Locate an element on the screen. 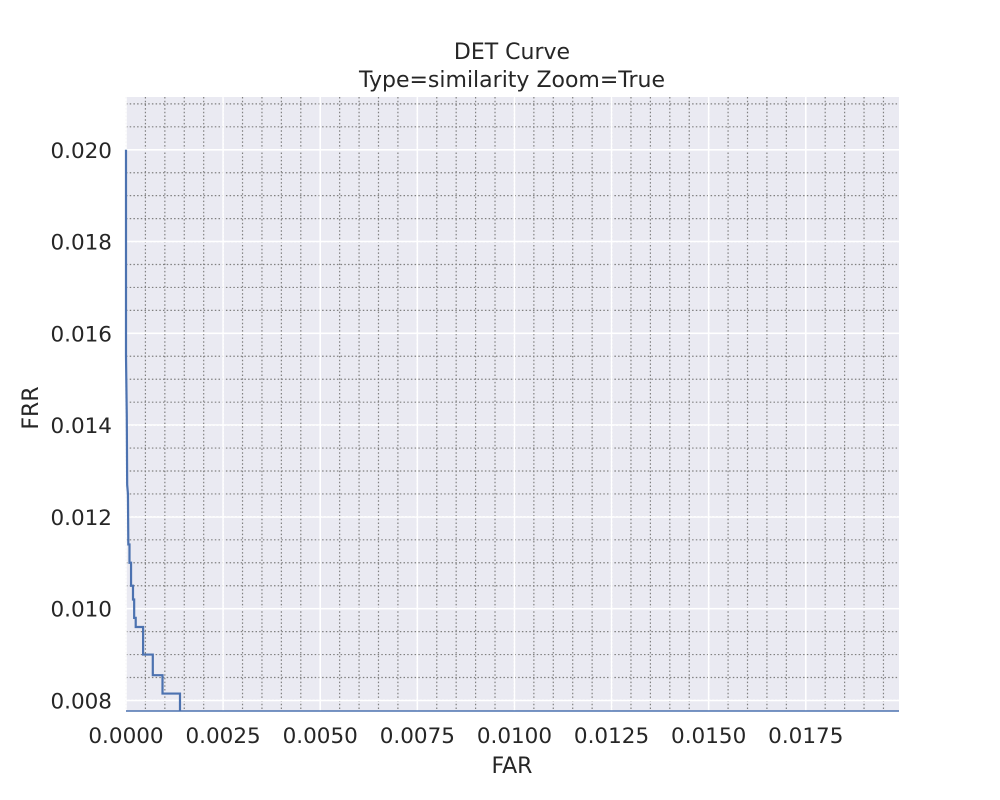  y-tick-label: 0.012 is located at coordinates (81, 518).